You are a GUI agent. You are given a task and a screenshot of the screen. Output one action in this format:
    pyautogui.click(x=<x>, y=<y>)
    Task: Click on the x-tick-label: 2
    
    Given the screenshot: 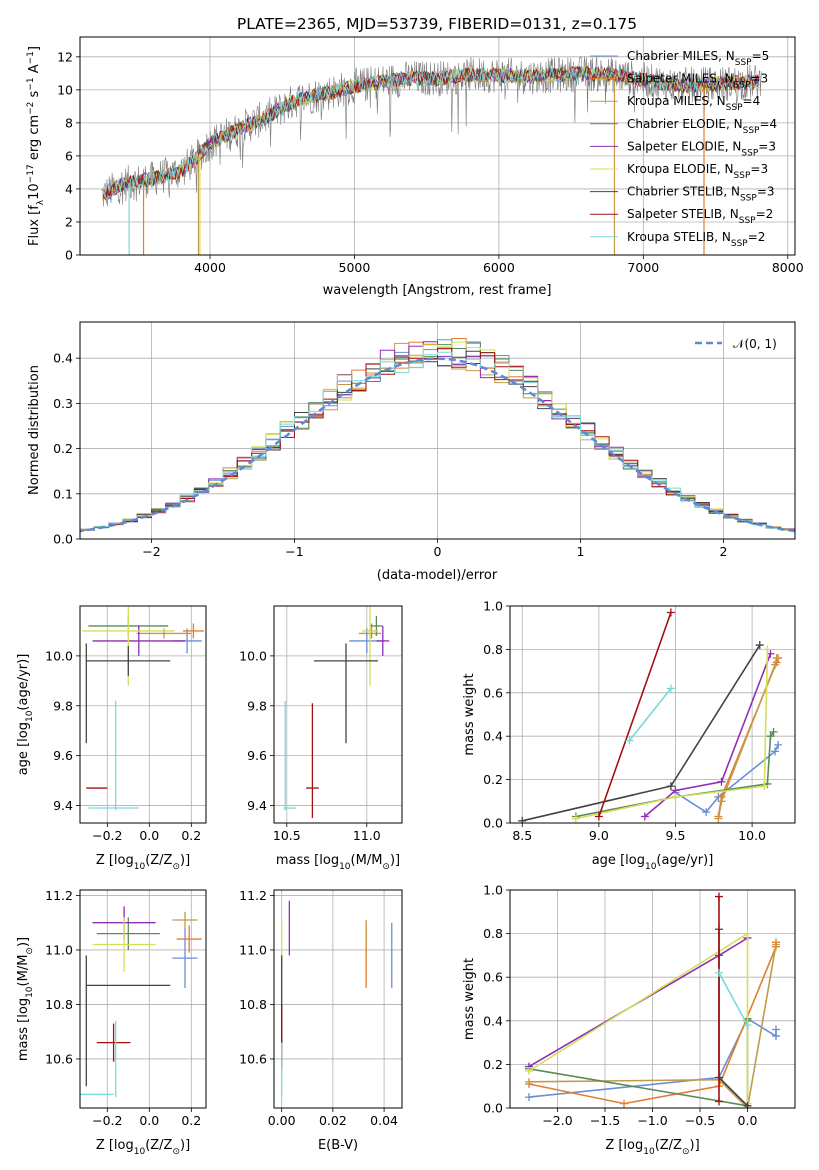 What is the action you would take?
    pyautogui.click(x=724, y=551)
    